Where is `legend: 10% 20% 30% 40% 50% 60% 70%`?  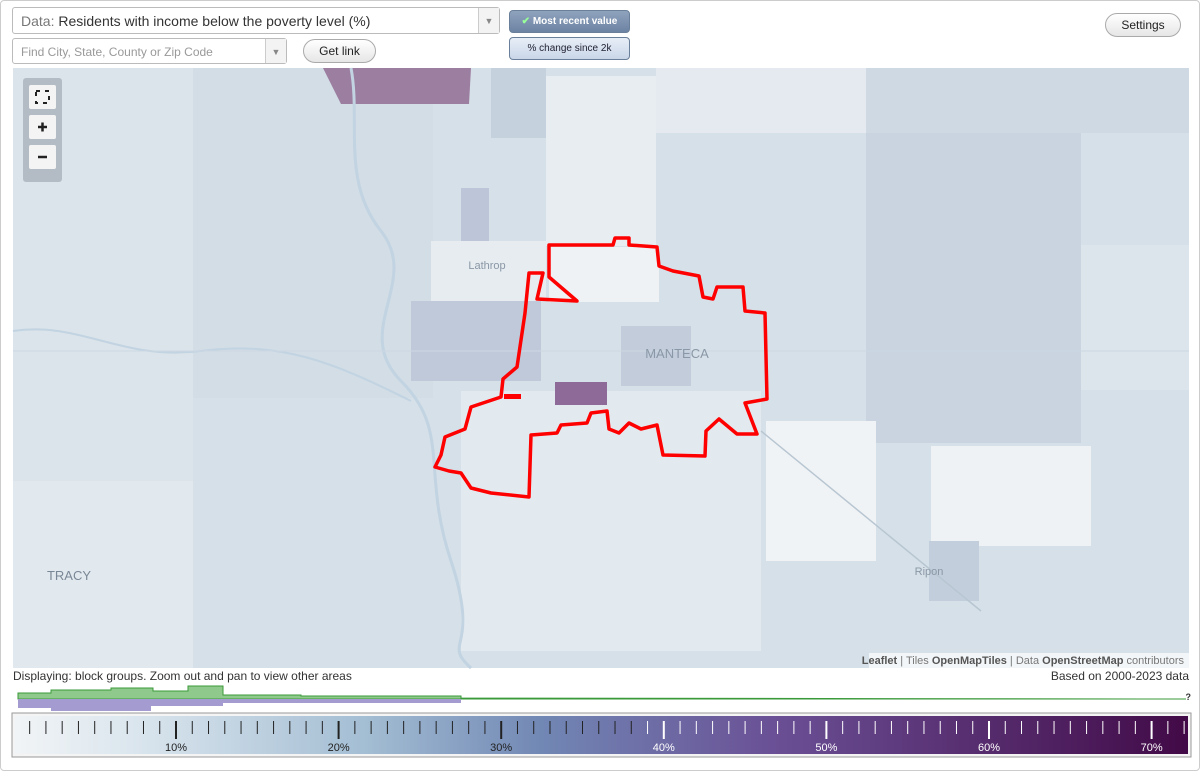
legend: 10% 20% 30% 40% 50% 60% 70% is located at coordinates (601, 735).